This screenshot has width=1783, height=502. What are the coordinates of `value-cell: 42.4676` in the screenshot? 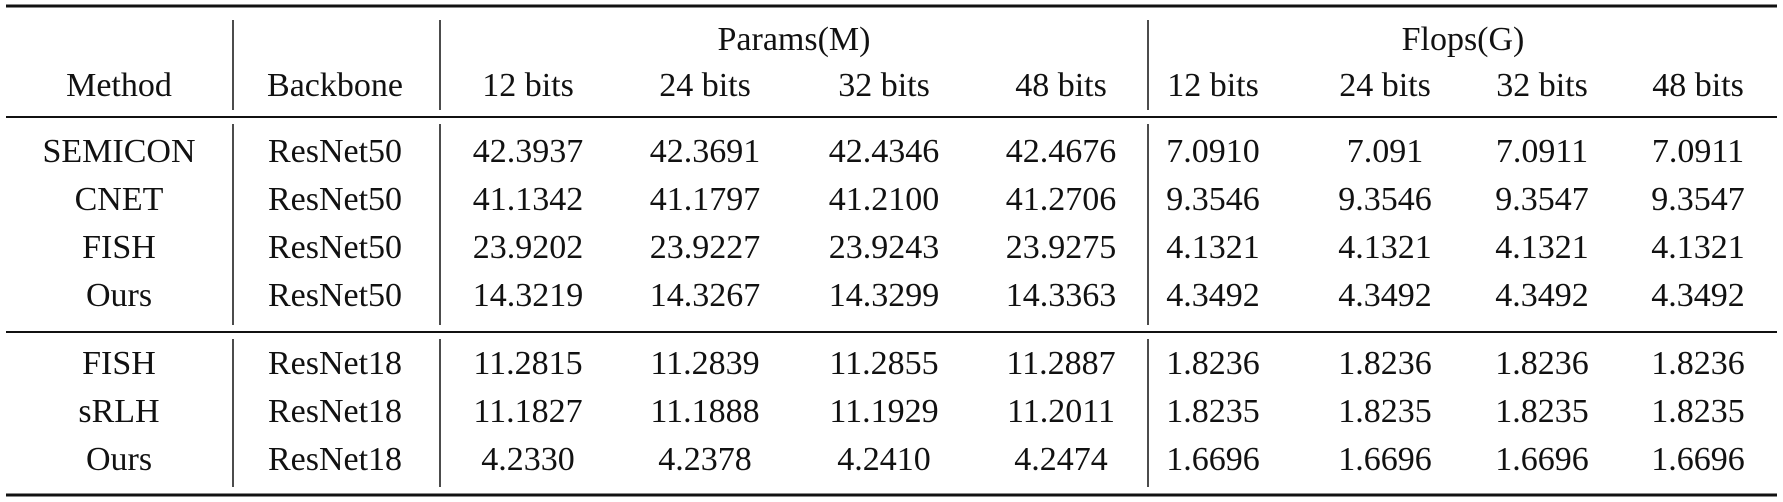 It's located at (1061, 151).